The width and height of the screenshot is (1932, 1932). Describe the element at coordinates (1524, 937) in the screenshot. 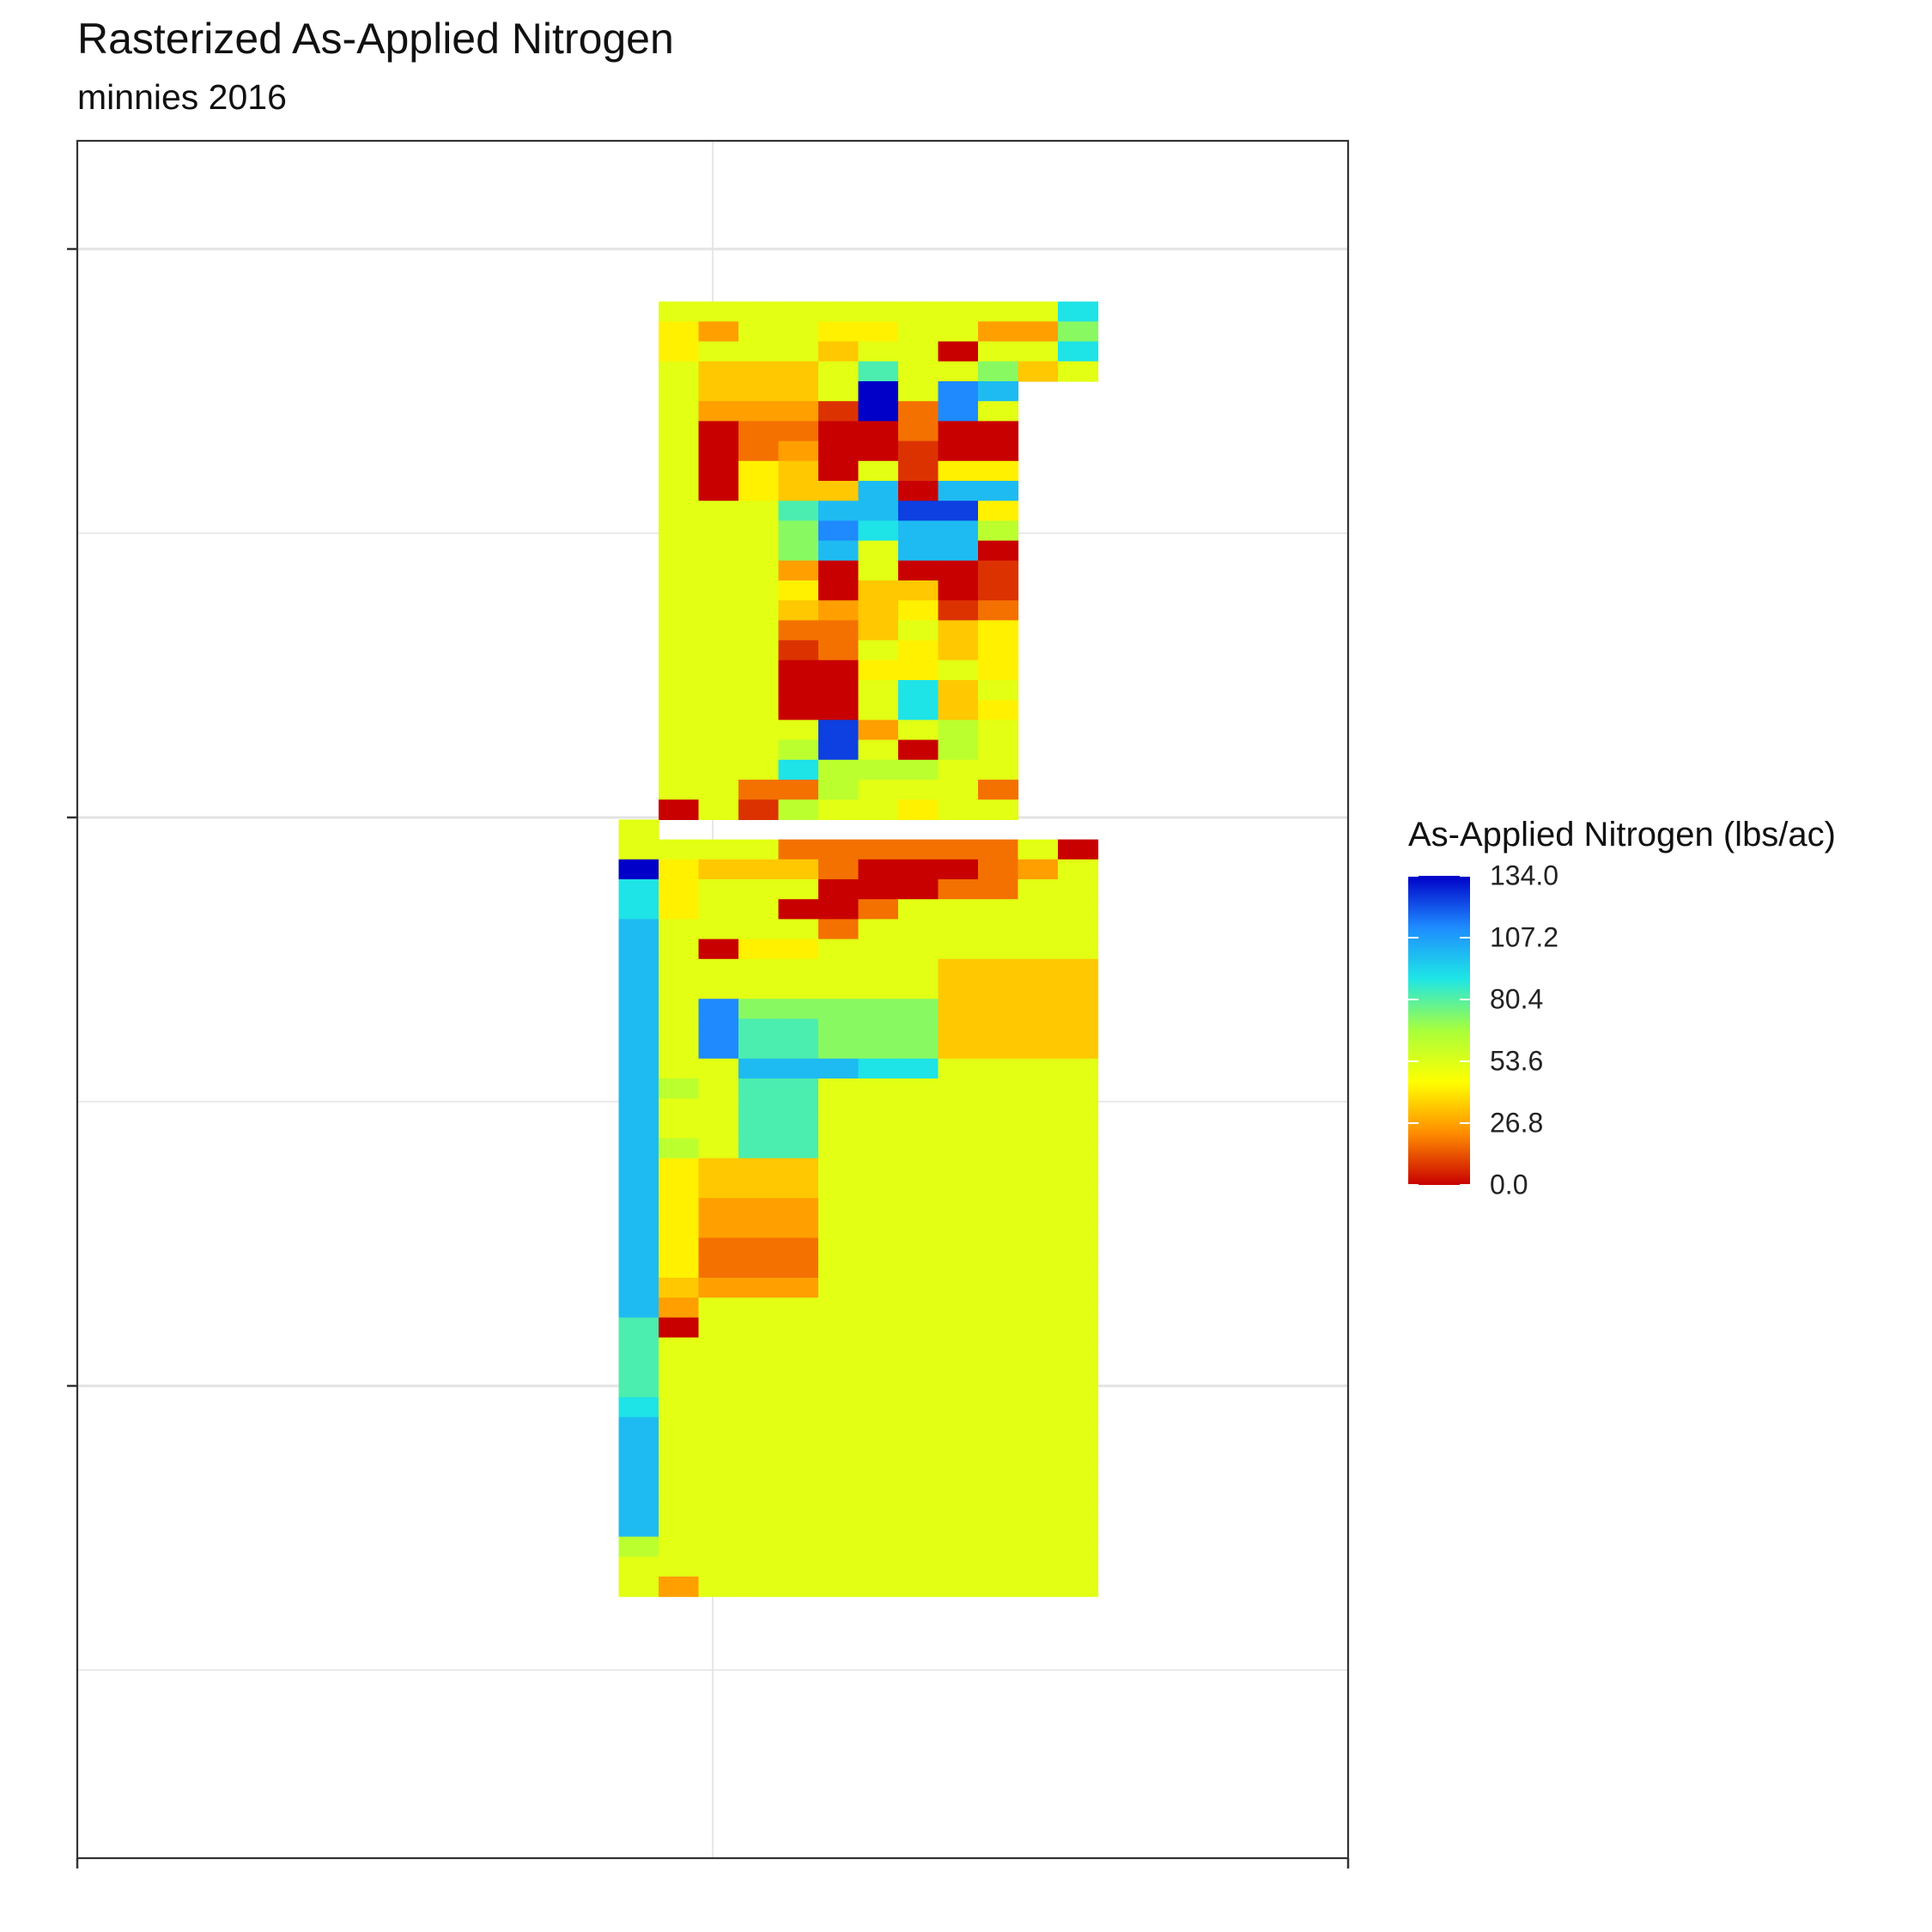

I see `legend-label: 107.2` at that location.